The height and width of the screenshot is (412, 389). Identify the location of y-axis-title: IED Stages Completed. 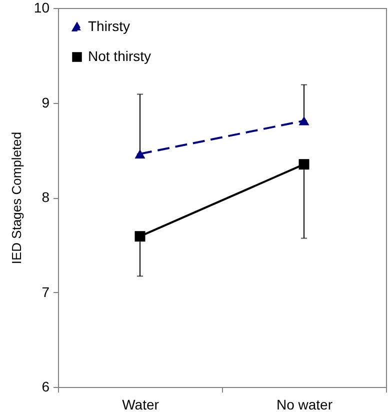
(16, 198).